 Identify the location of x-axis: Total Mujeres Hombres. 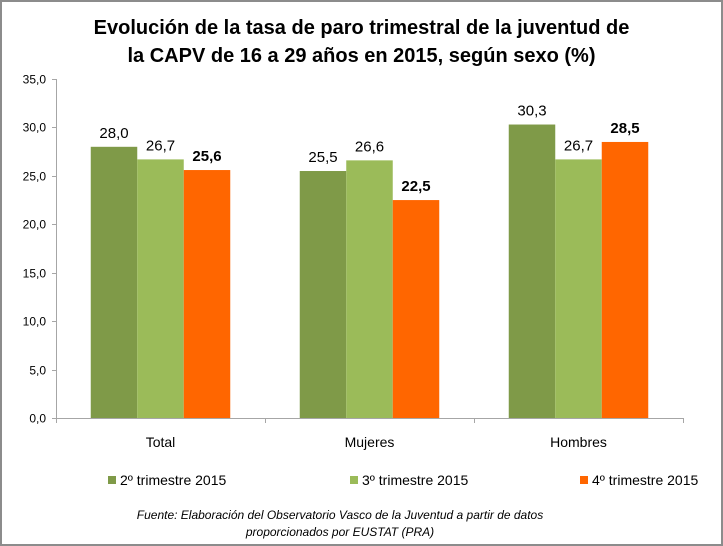
(370, 434).